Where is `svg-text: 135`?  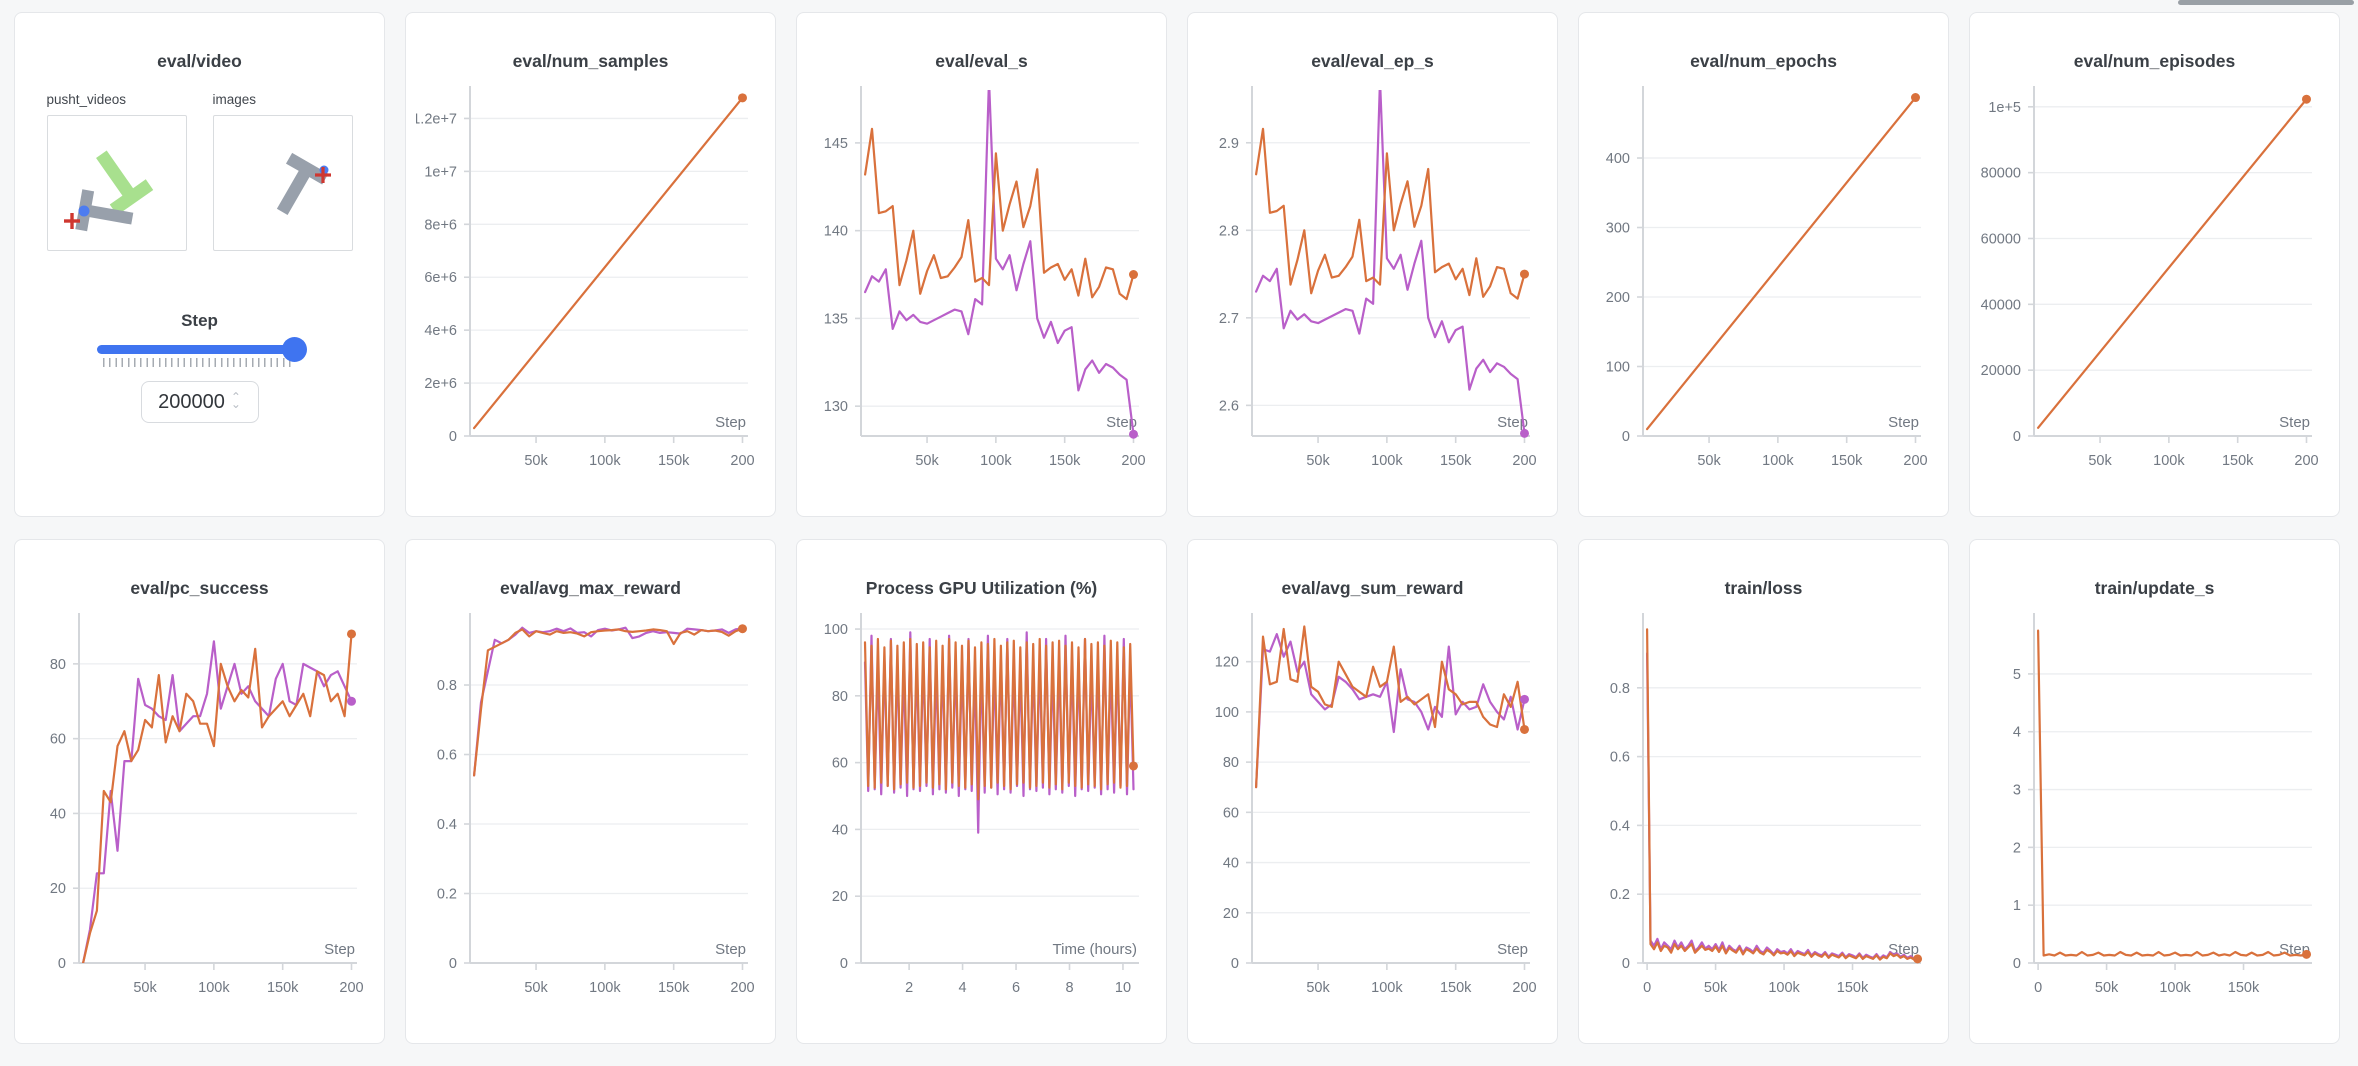
svg-text: 135 is located at coordinates (836, 319).